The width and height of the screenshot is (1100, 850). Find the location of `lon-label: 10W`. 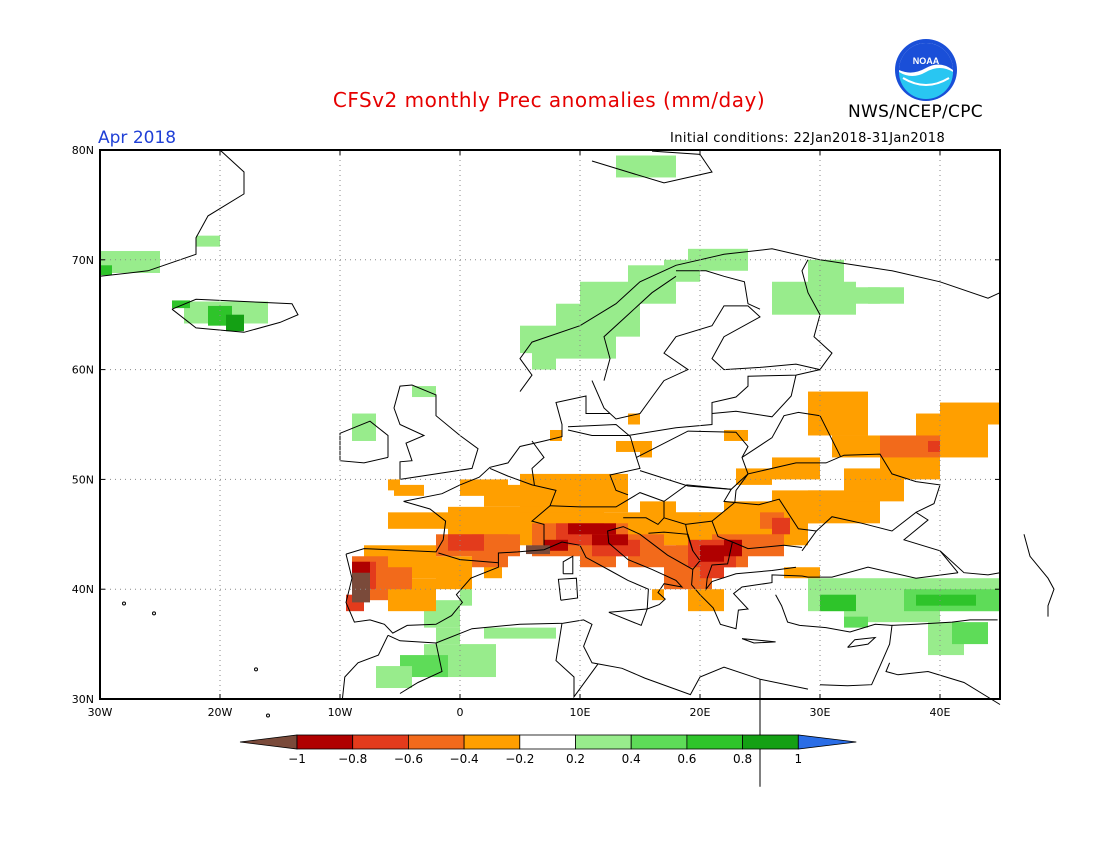

lon-label: 10W is located at coordinates (340, 712).